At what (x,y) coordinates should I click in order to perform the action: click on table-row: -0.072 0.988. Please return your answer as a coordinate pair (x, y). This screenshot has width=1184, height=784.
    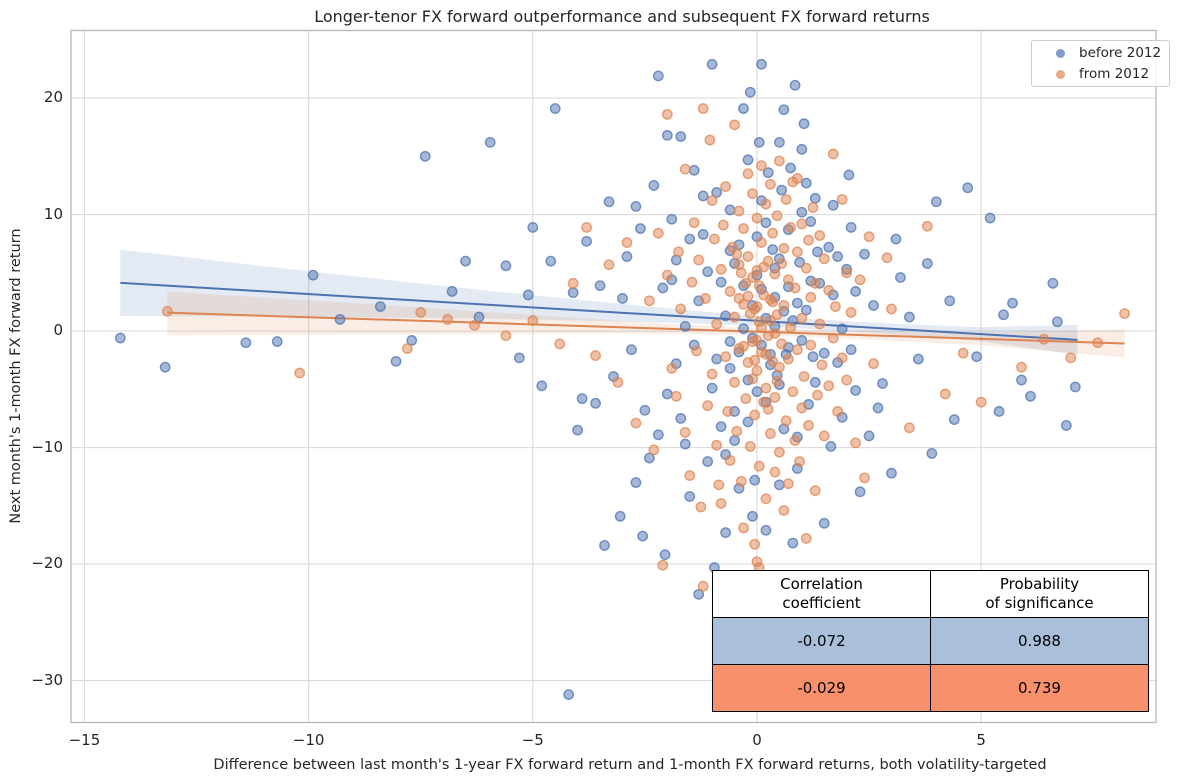
    Looking at the image, I should click on (930, 641).